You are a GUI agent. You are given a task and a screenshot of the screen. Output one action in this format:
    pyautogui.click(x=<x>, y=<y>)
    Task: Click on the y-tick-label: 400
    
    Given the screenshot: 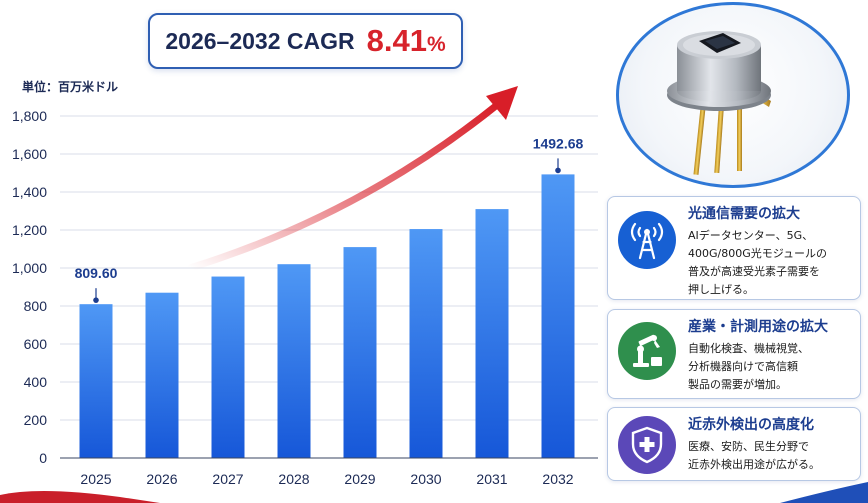 What is the action you would take?
    pyautogui.click(x=36, y=382)
    